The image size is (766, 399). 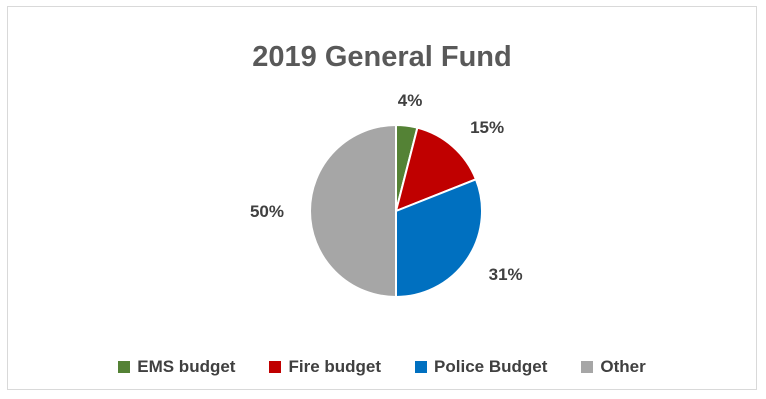 I want to click on legend-item-ems-budget: EMS budget, so click(x=176, y=367).